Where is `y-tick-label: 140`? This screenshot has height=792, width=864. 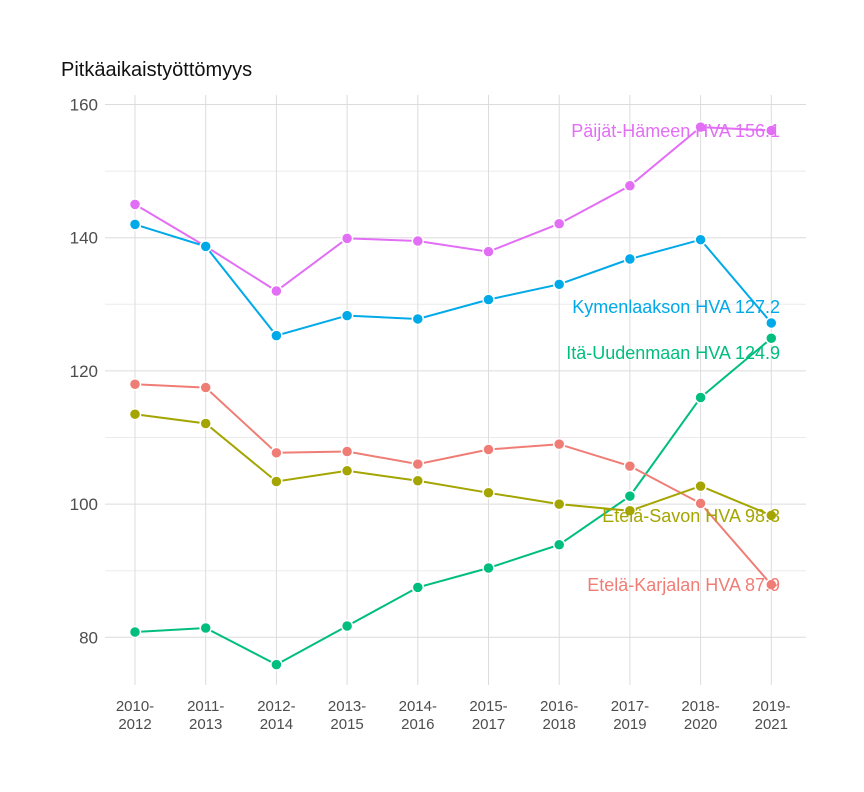 y-tick-label: 140 is located at coordinates (84, 238).